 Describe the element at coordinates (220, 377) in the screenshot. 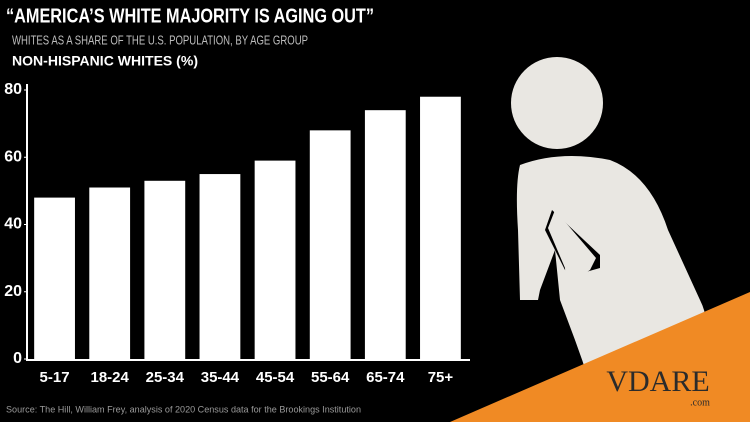

I see `x-tick-label: 35-44` at that location.